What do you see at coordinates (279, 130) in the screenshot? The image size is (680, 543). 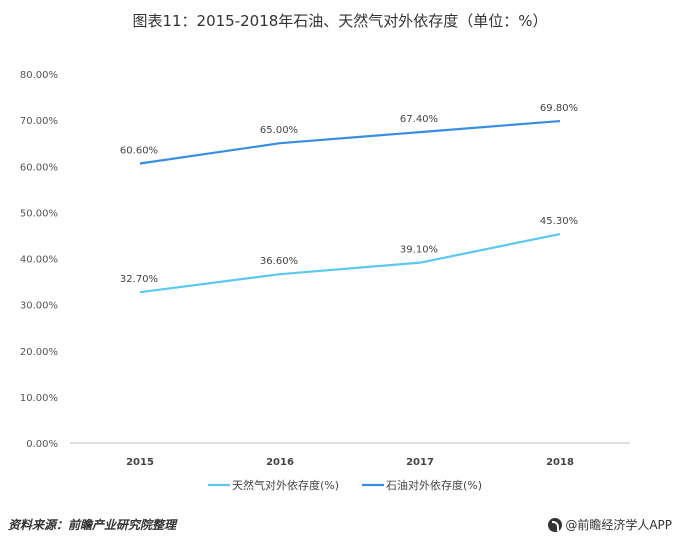 I see `data-label: 65.00%` at bounding box center [279, 130].